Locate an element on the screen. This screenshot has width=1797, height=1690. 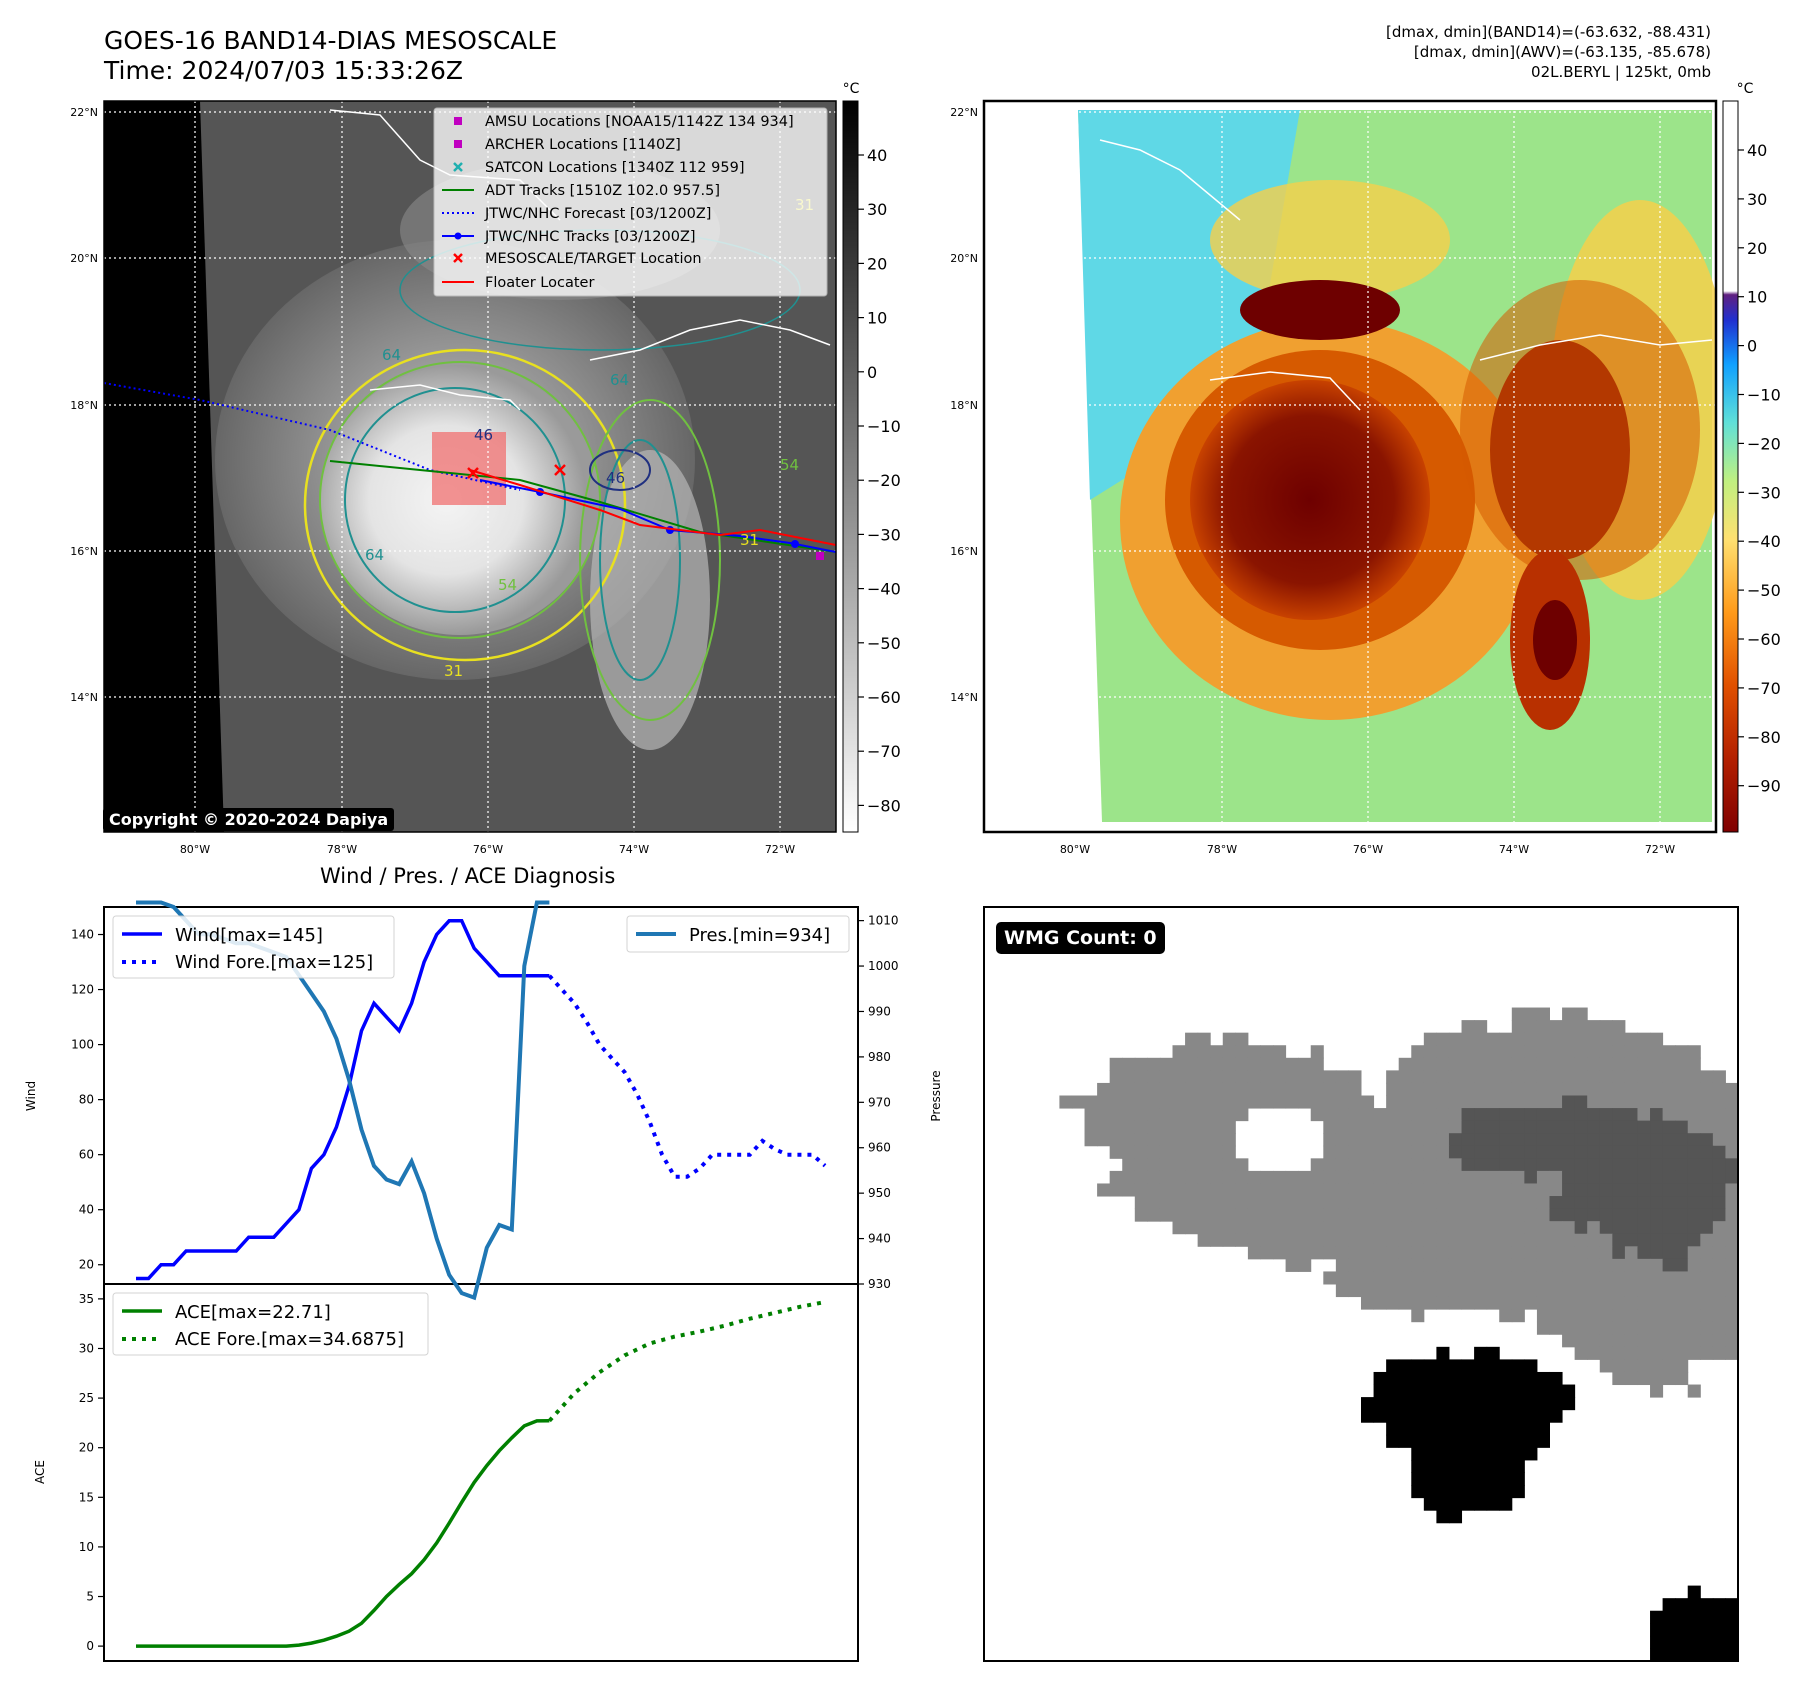
colorbar-tick-label: −70 is located at coordinates (884, 751).